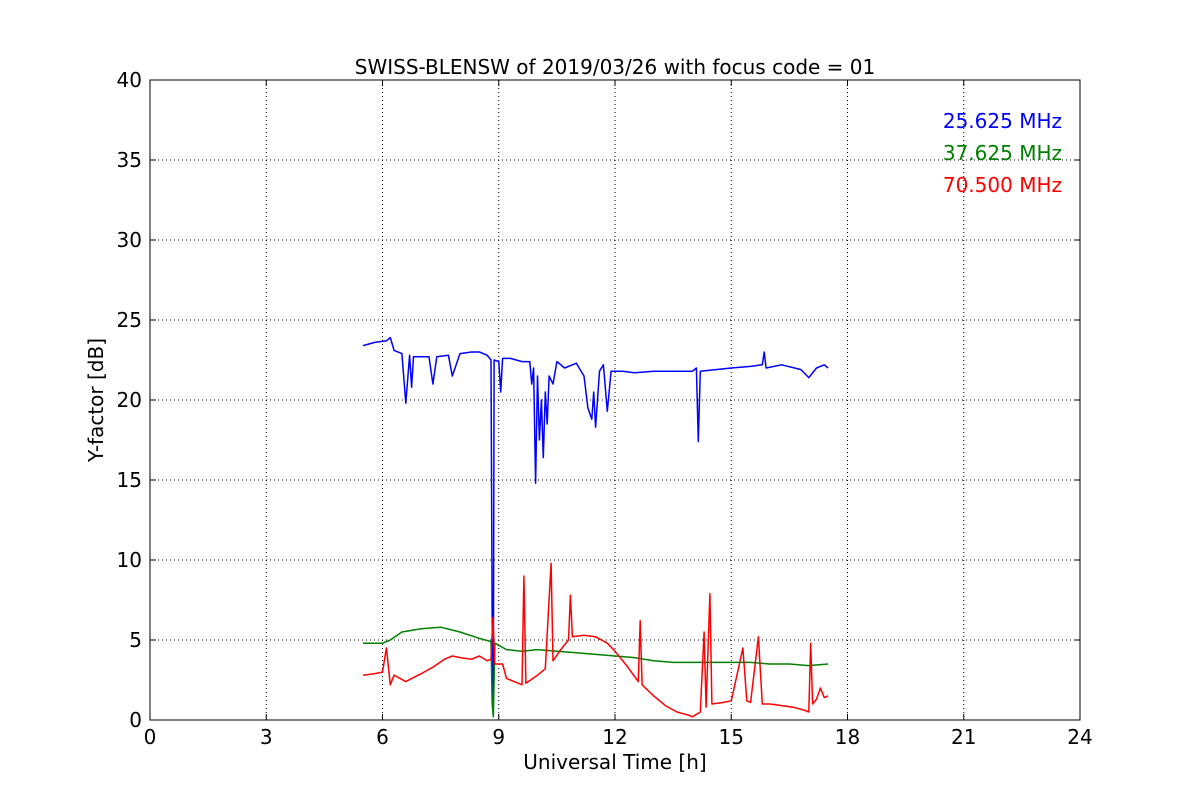 Image resolution: width=1200 pixels, height=800 pixels. Describe the element at coordinates (129, 400) in the screenshot. I see `y-tick-label: 20` at that location.